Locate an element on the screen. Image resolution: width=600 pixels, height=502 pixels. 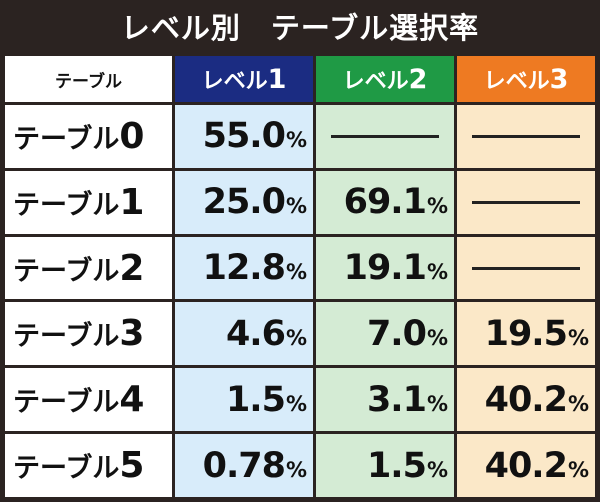
rate-cell: 19.5% is located at coordinates (526, 334).